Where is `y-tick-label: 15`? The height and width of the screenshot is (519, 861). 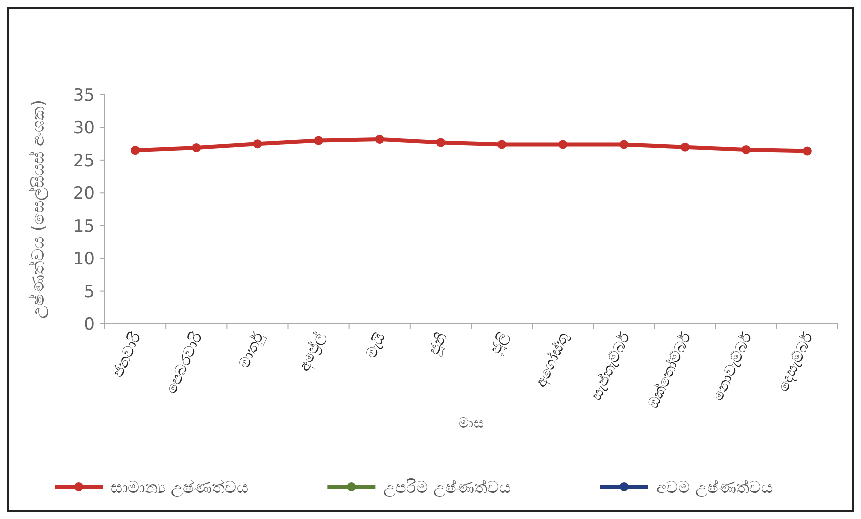
y-tick-label: 15 is located at coordinates (84, 226).